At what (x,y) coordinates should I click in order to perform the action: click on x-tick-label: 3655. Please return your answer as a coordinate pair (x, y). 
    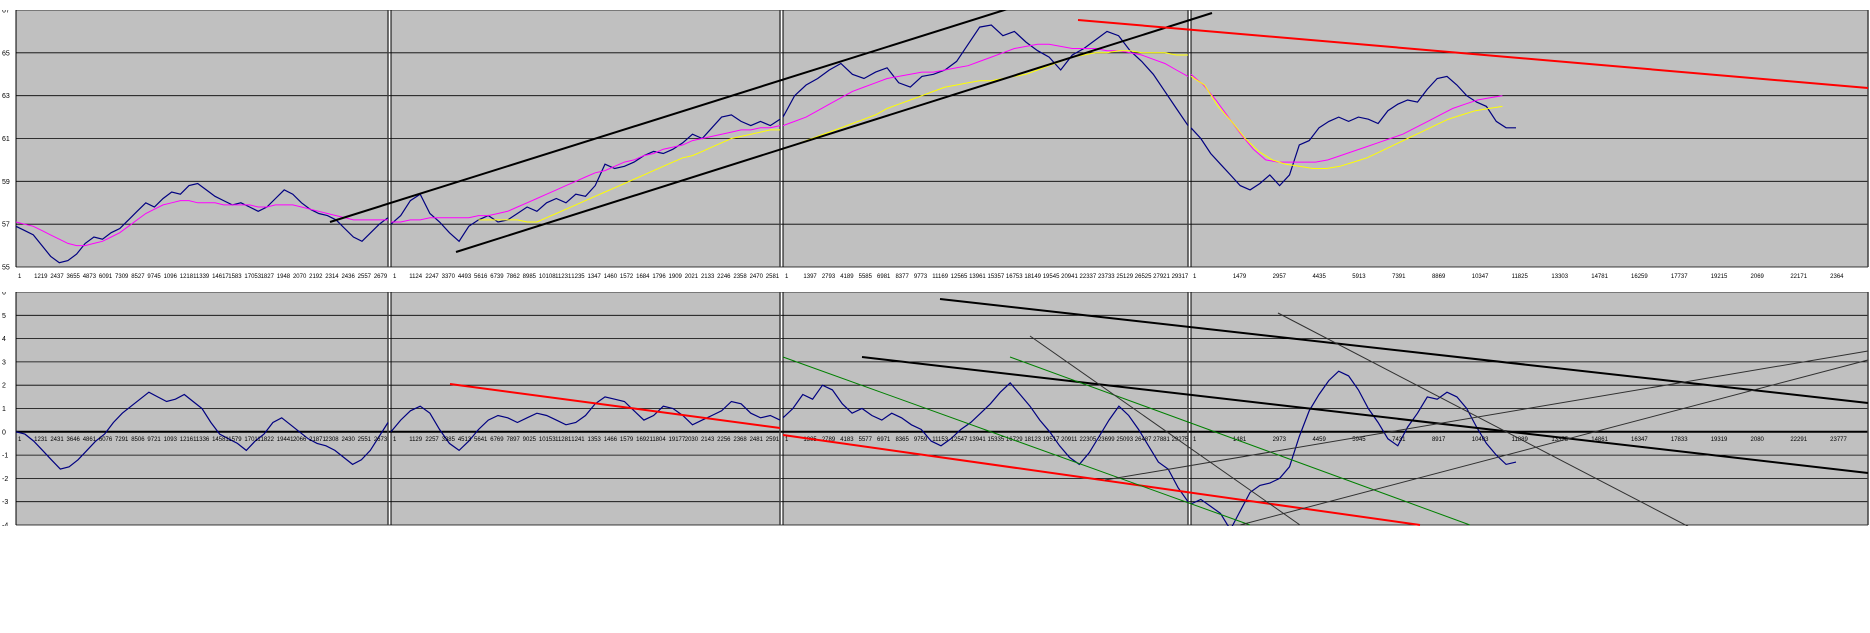
    Looking at the image, I should click on (74, 277).